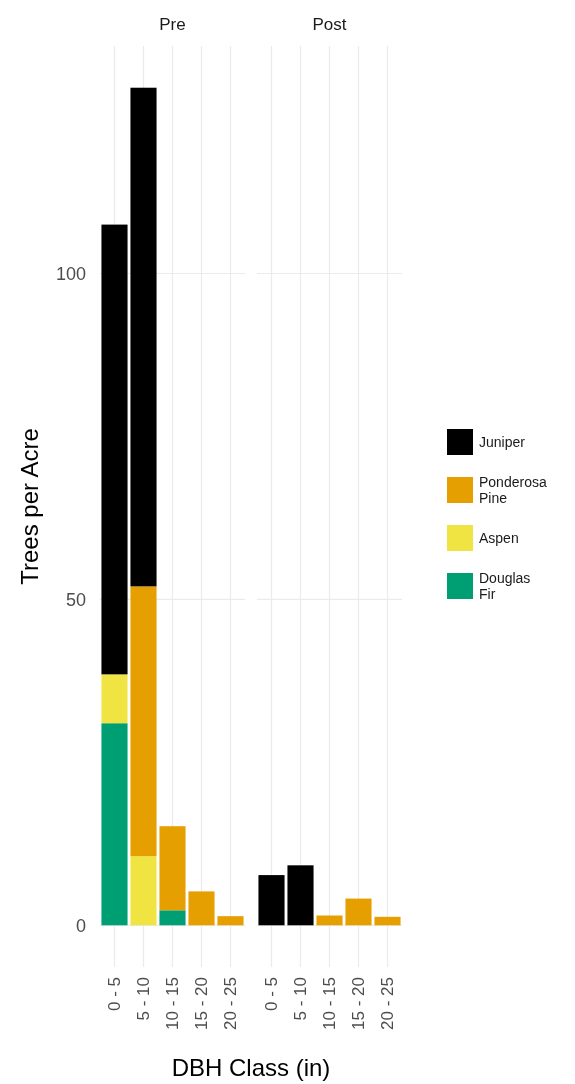  What do you see at coordinates (75, 599) in the screenshot?
I see `y-tick-label: 50` at bounding box center [75, 599].